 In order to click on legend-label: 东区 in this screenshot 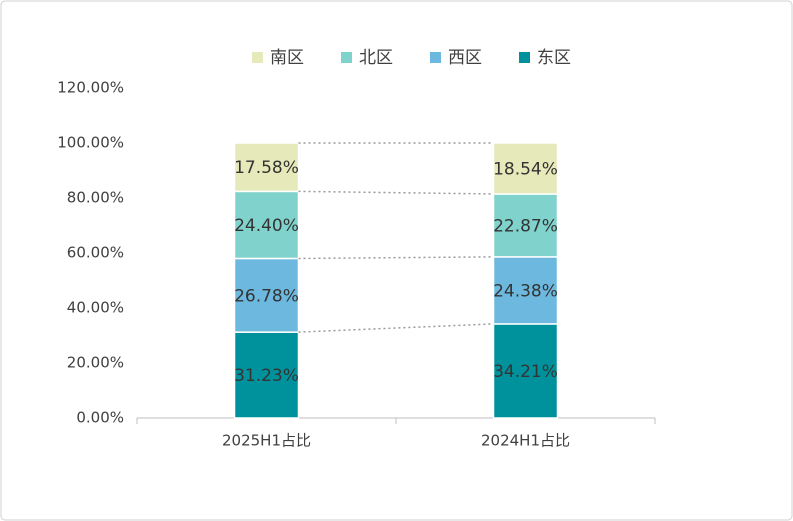, I will do `click(554, 58)`.